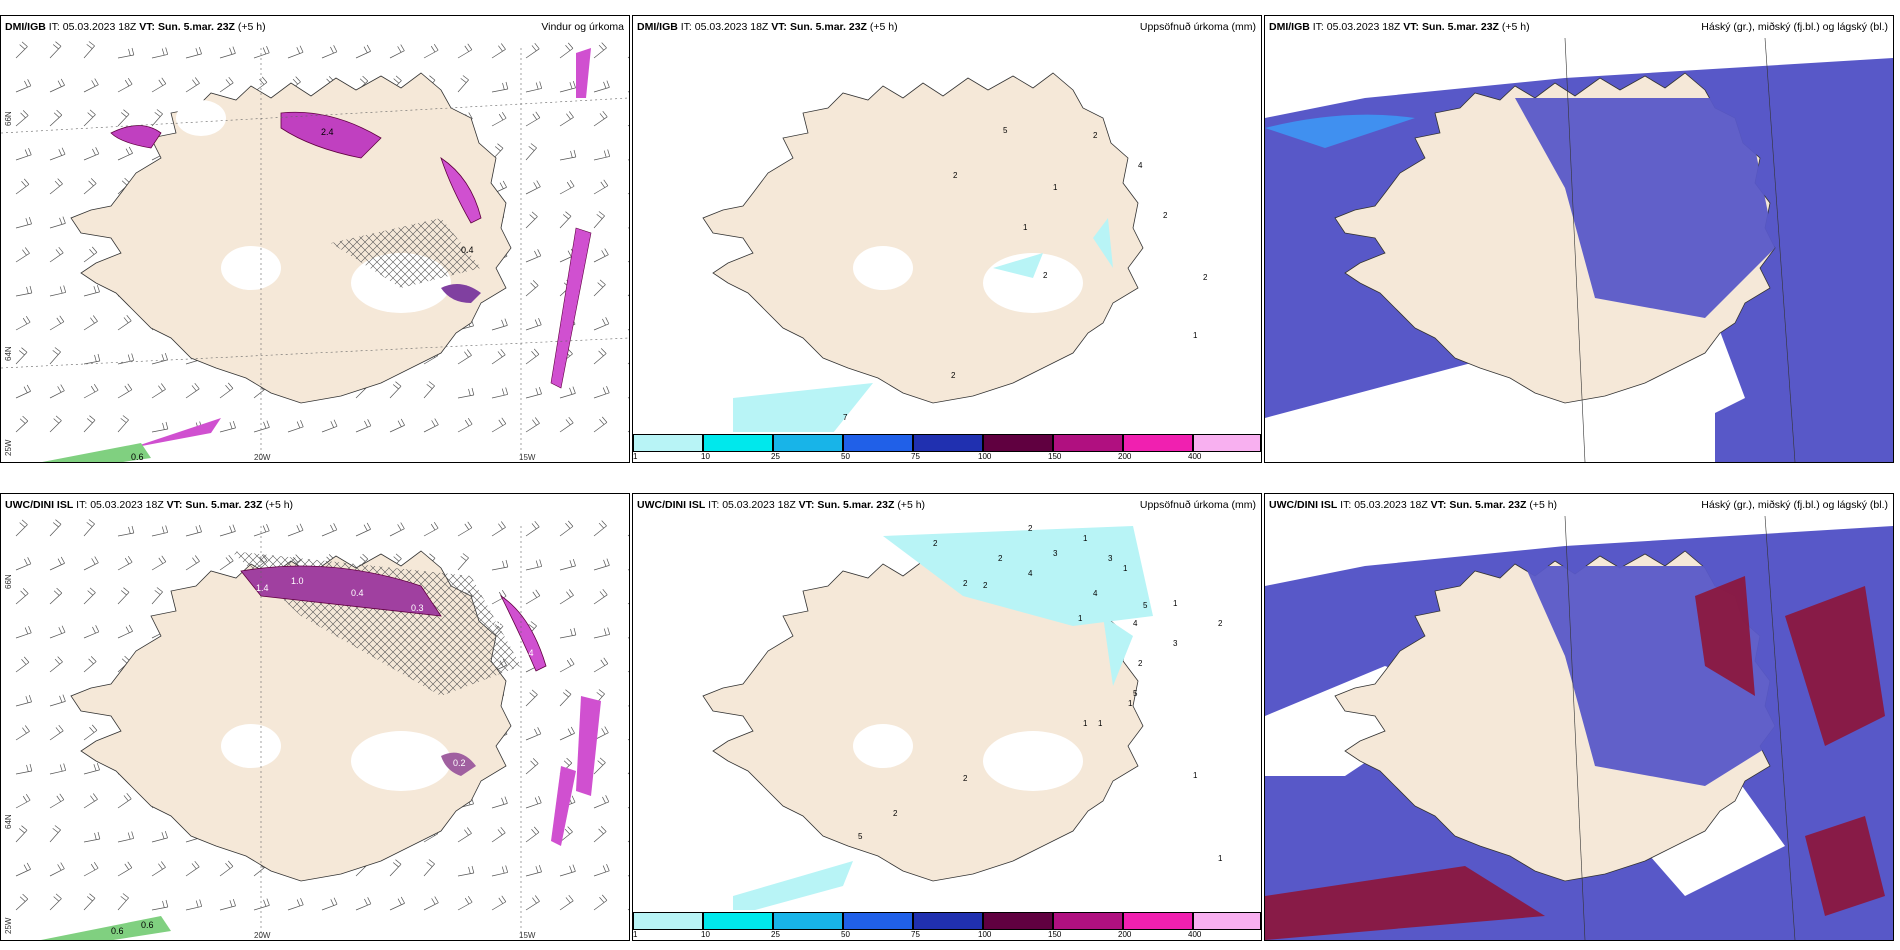  I want to click on svg-text: 1.0, so click(297, 581).